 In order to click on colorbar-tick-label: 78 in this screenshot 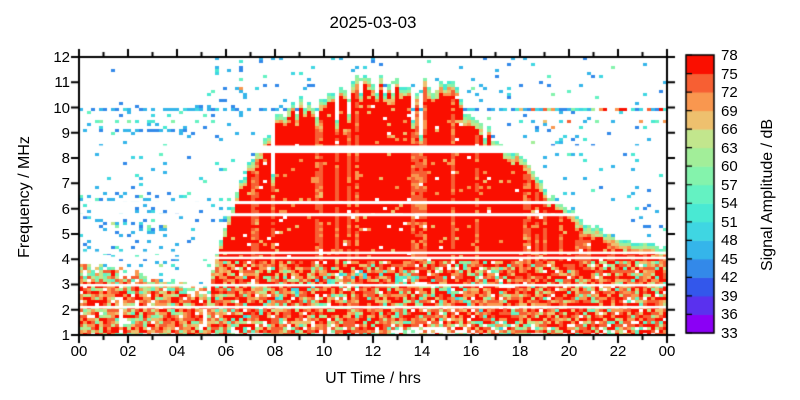, I will do `click(729, 55)`.